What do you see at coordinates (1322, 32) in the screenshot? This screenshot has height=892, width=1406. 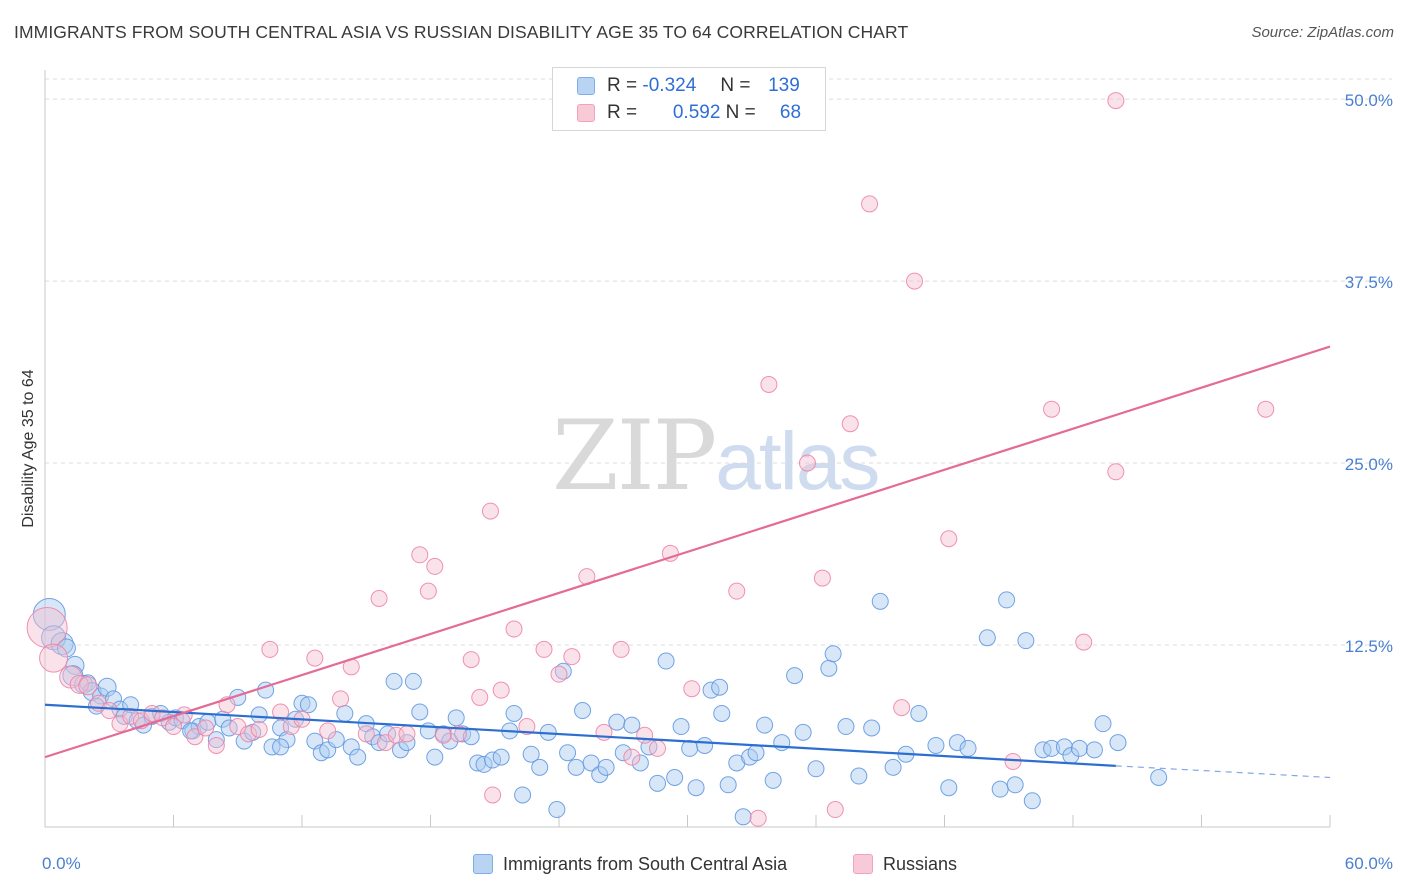 I see `source-label: Source: ZipAtlas.com` at bounding box center [1322, 32].